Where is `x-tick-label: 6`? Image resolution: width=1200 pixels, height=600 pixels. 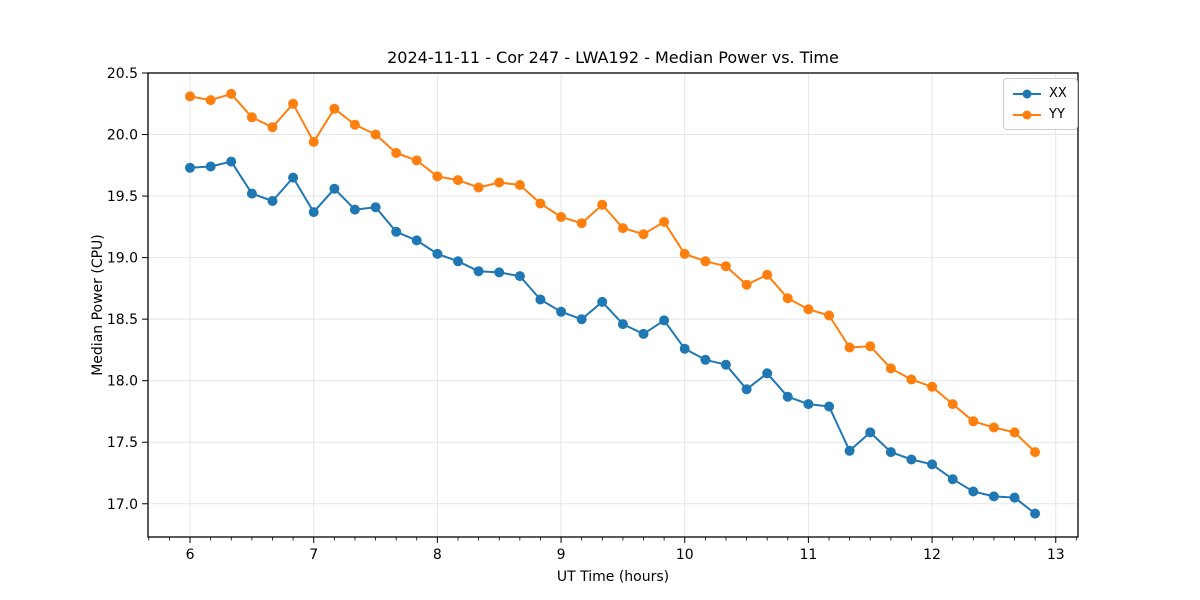 x-tick-label: 6 is located at coordinates (190, 555).